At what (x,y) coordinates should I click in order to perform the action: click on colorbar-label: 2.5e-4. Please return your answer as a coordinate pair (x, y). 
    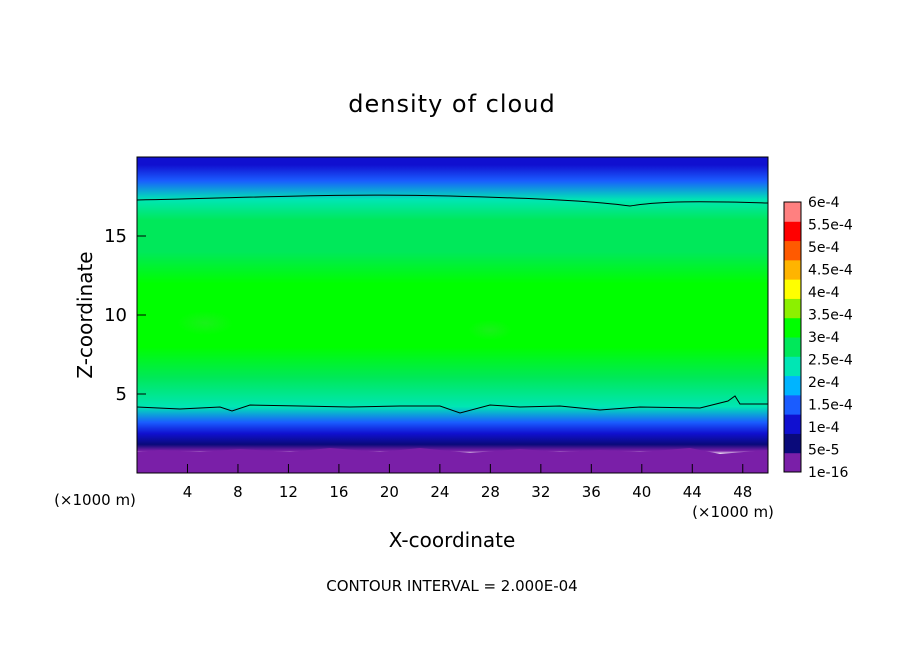
    Looking at the image, I should click on (830, 361).